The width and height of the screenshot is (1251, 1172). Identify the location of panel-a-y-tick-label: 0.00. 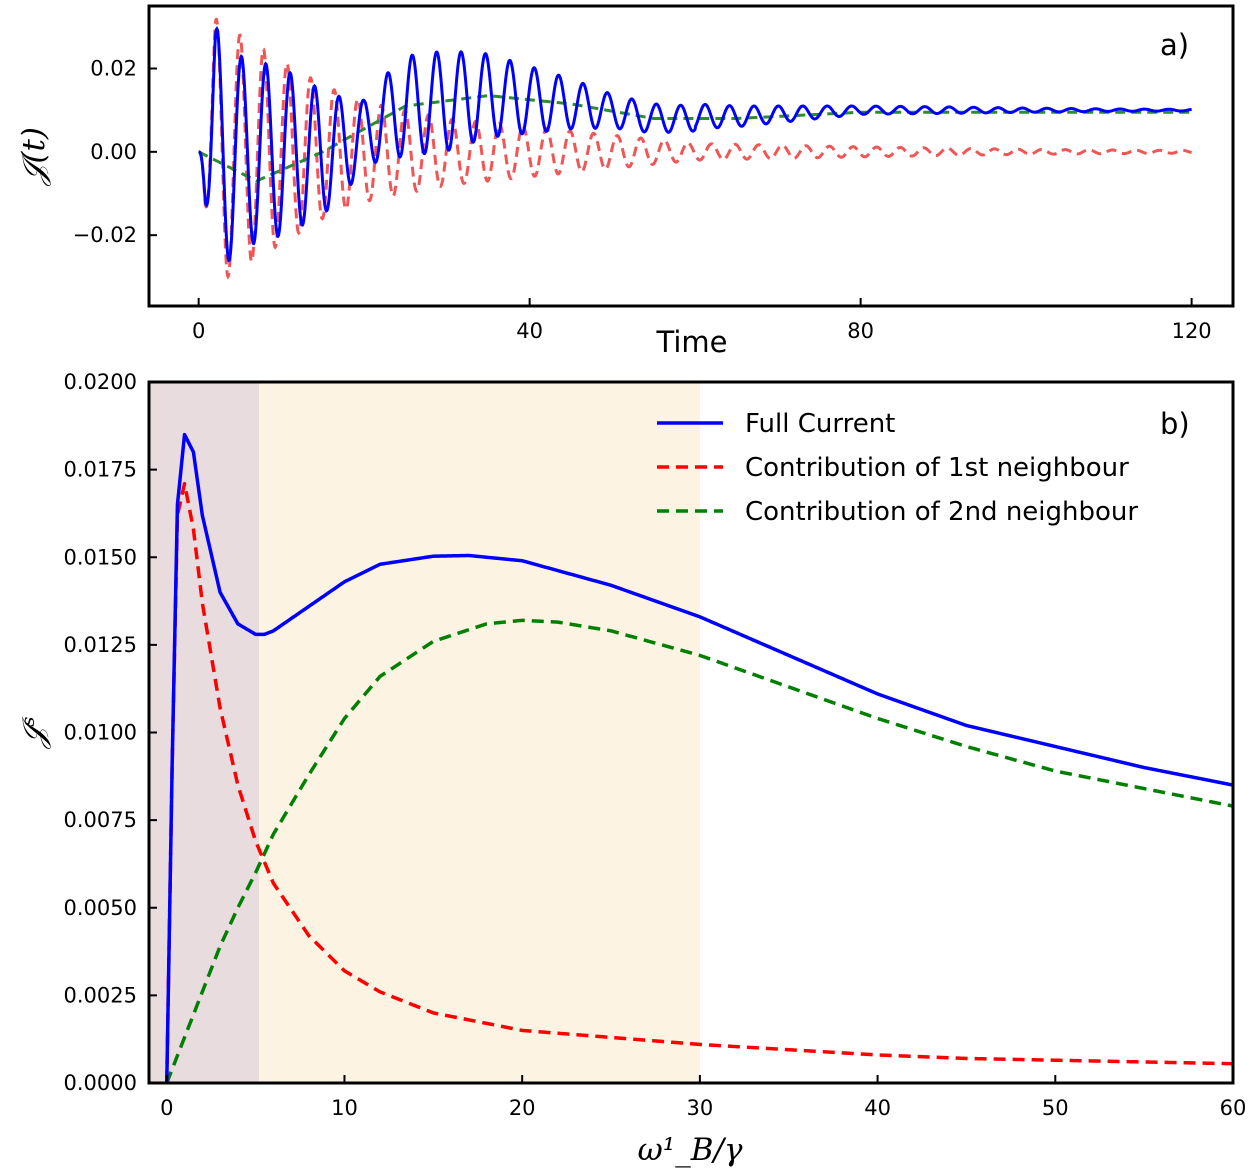
(113, 152).